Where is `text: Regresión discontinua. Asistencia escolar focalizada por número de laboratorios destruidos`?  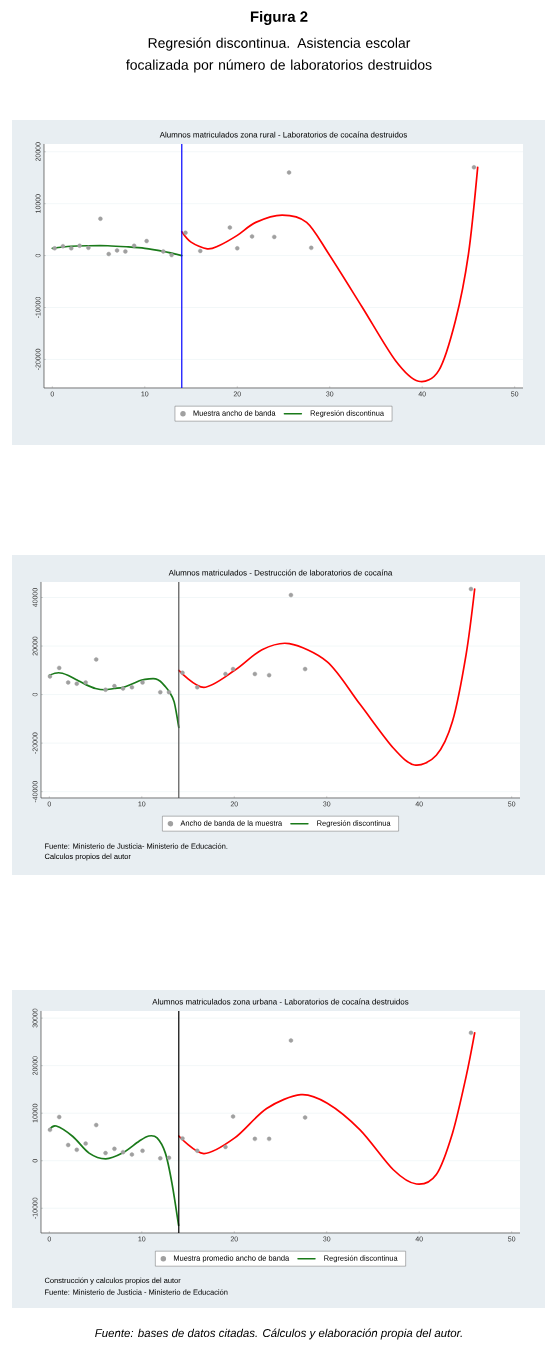
text: Regresión discontinua. Asistencia escolar focalizada por número de laboratorios destruidos is located at coordinates (279, 55).